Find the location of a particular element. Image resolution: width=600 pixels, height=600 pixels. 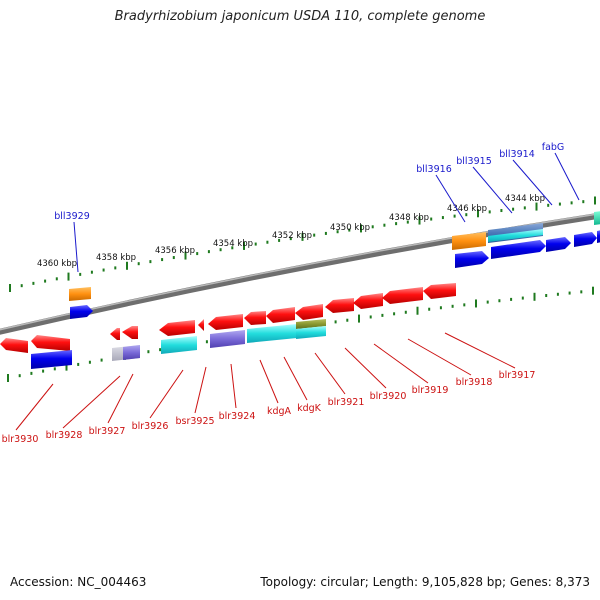

gene-blr3918 is located at coordinates (402, 295).